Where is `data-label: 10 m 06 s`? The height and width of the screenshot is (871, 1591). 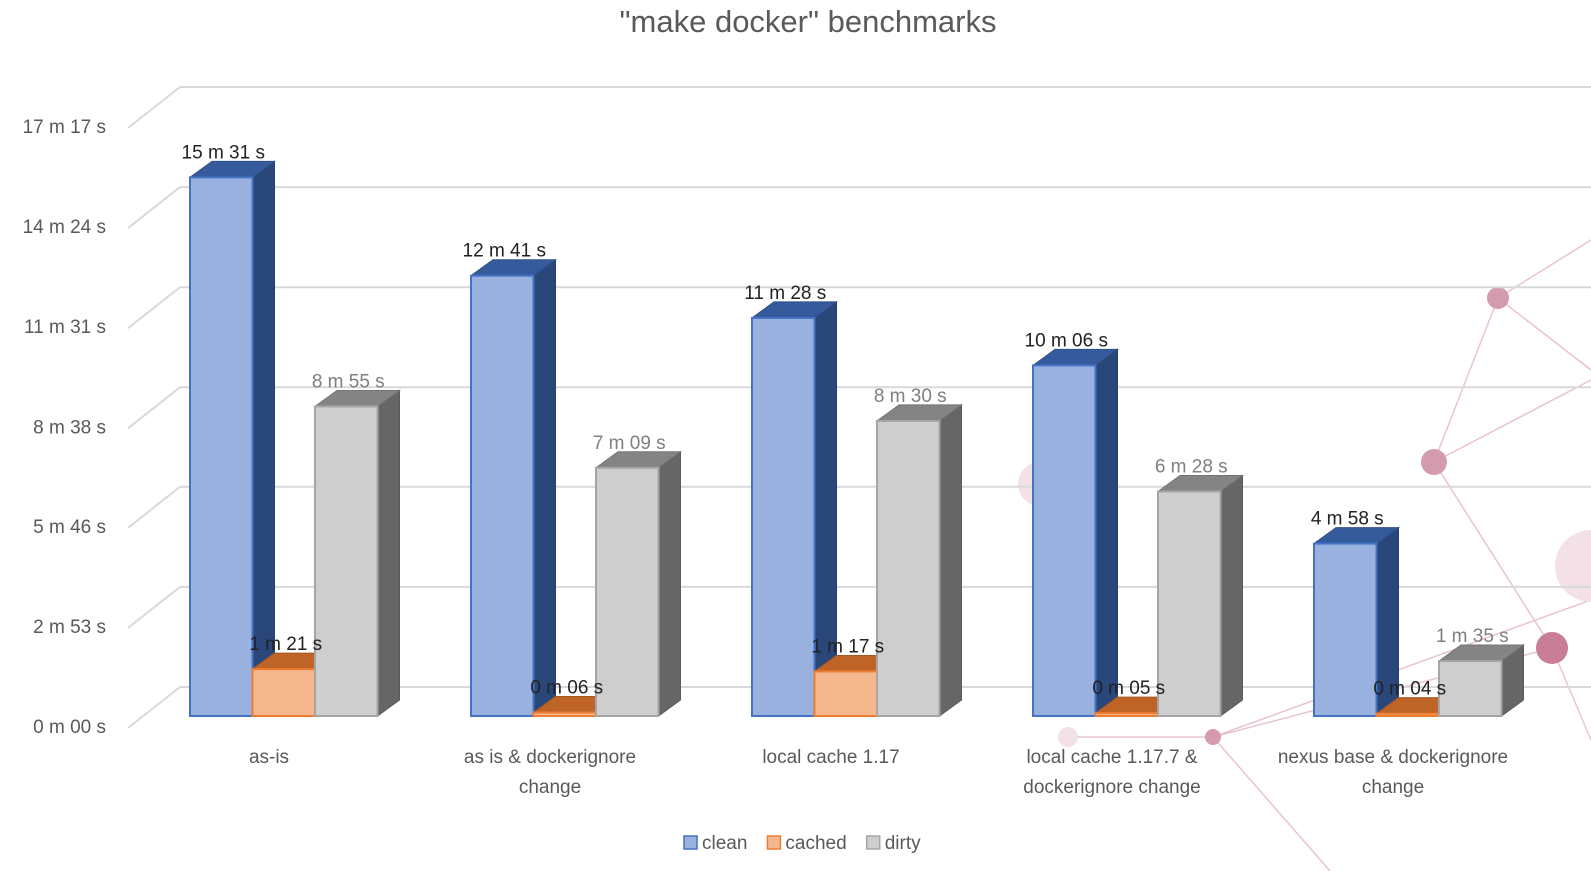 data-label: 10 m 06 s is located at coordinates (1066, 340).